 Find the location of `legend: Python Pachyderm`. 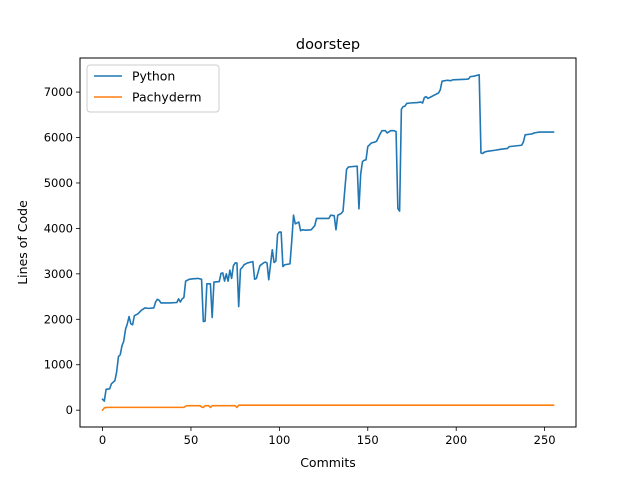

legend: Python Pachyderm is located at coordinates (153, 88).